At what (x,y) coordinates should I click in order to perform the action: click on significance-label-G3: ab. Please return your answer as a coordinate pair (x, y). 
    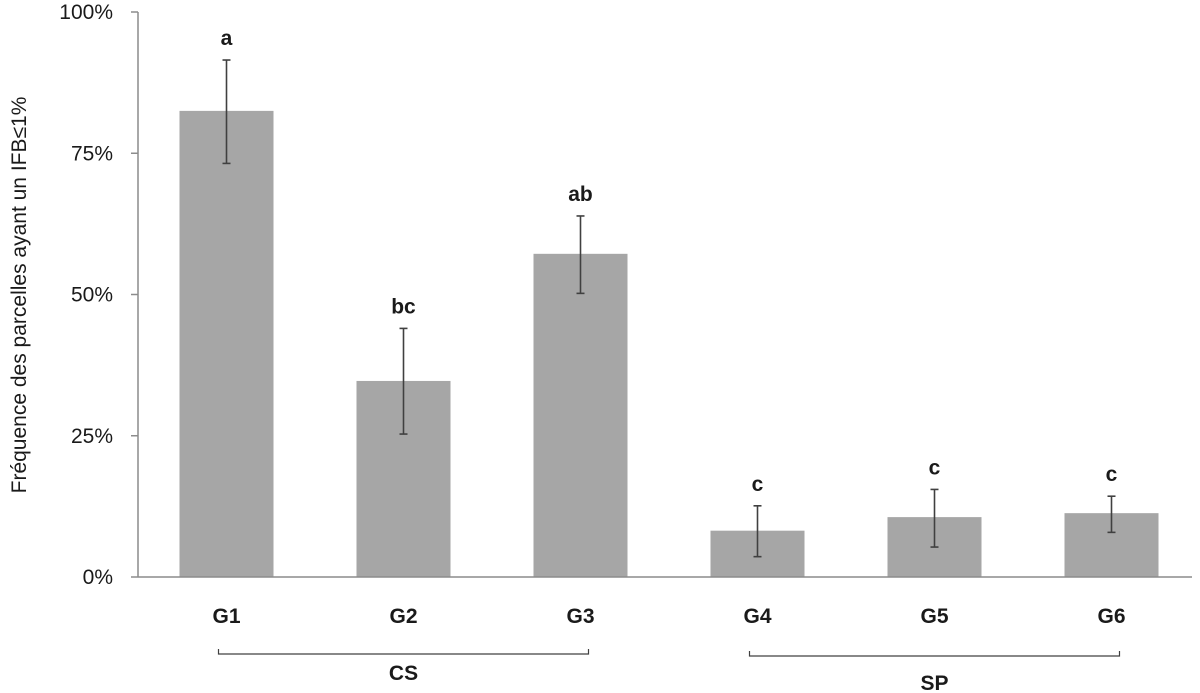
    Looking at the image, I should click on (580, 194).